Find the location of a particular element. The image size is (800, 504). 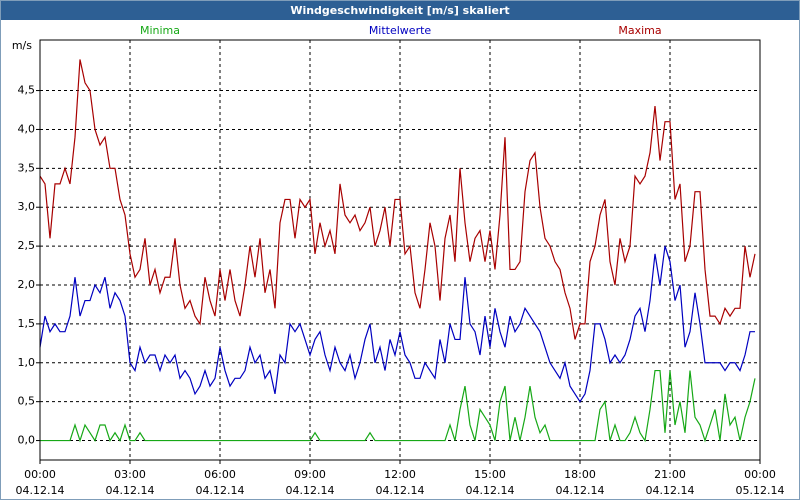

y-tick-label: 1,0 is located at coordinates (27, 362).